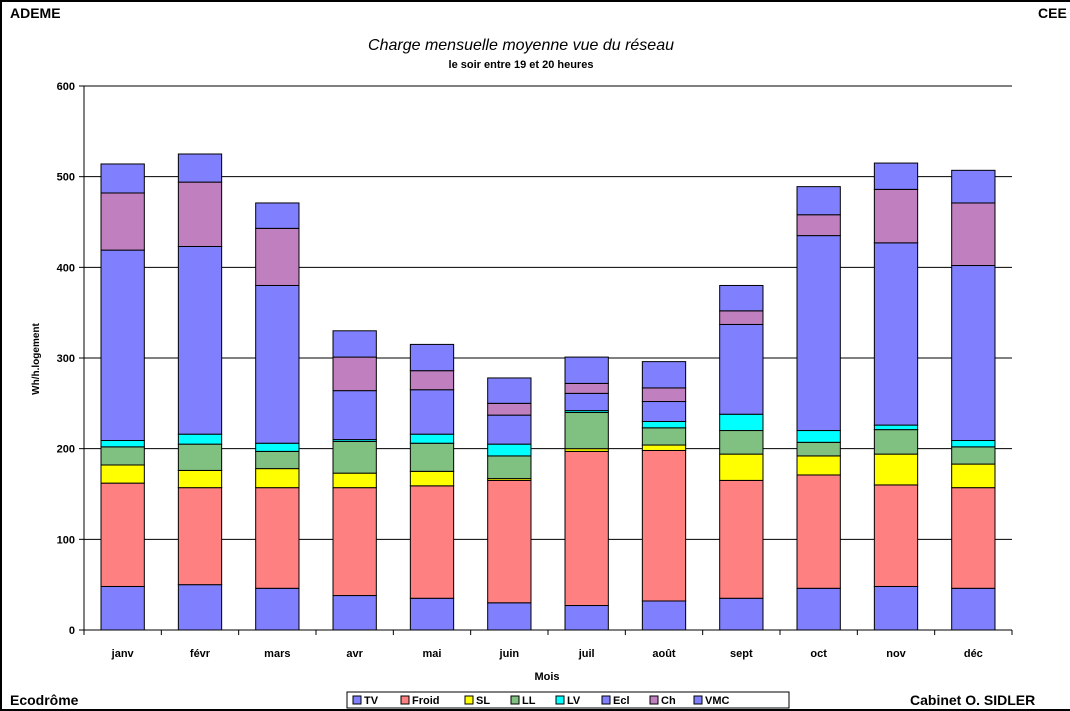  Describe the element at coordinates (426, 701) in the screenshot. I see `legend-entry-froid: Froid` at that location.